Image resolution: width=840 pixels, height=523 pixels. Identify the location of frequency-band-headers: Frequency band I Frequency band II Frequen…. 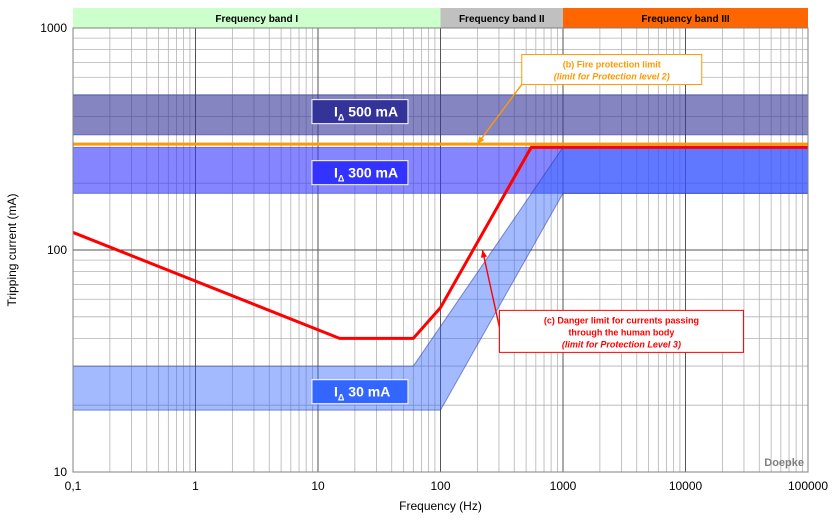
(440, 18).